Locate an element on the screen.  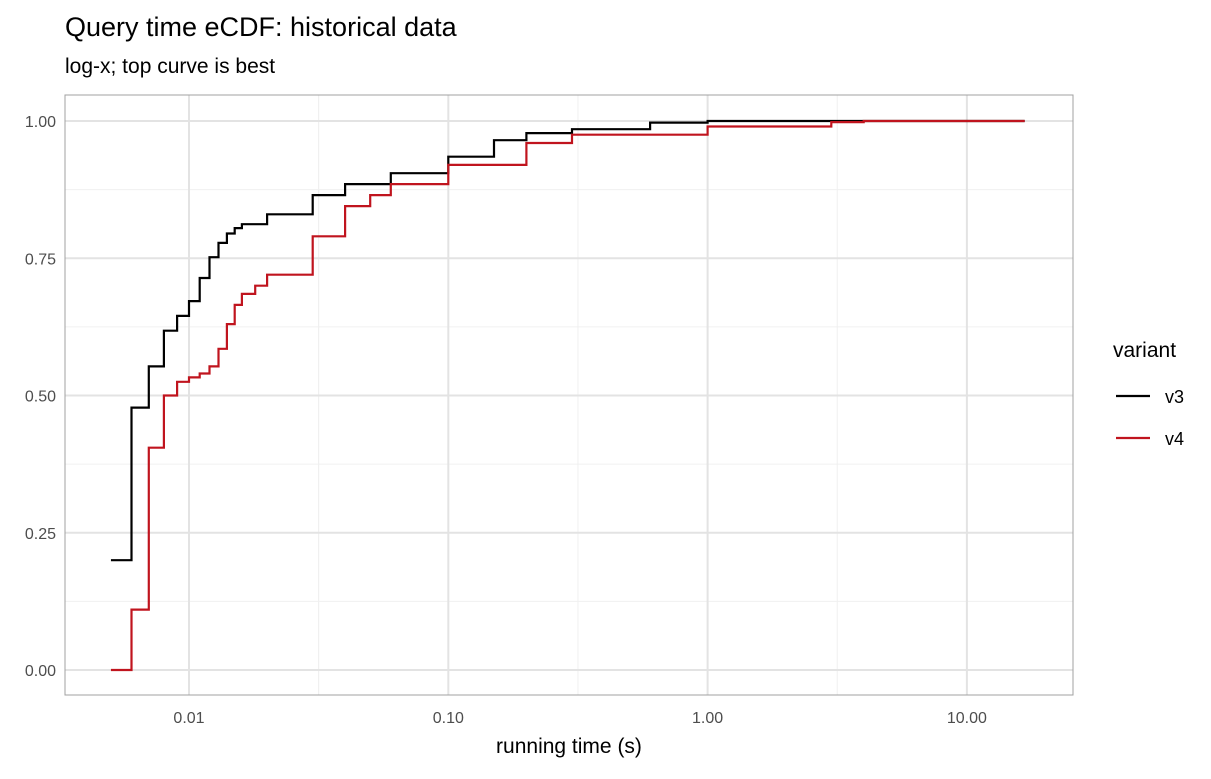
x-tick-label: 1.00 is located at coordinates (707, 718).